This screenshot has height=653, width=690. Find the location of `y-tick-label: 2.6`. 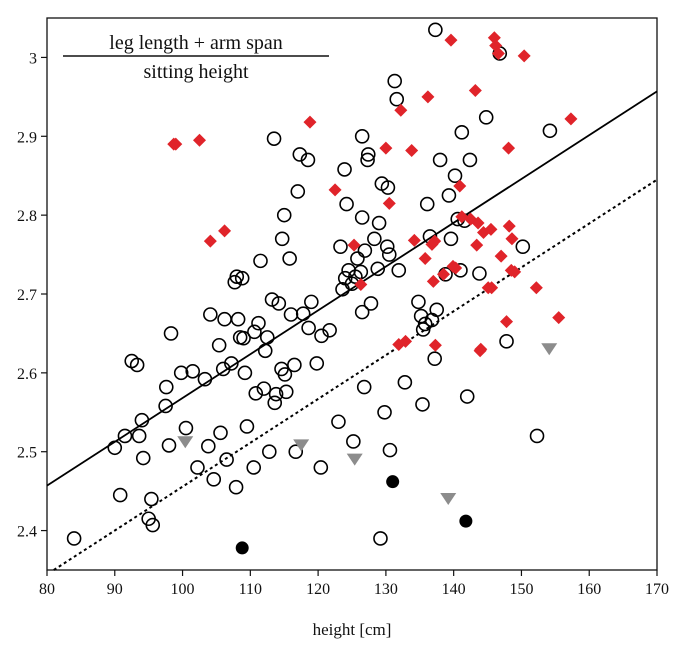

y-tick-label: 2.6 is located at coordinates (27, 374).